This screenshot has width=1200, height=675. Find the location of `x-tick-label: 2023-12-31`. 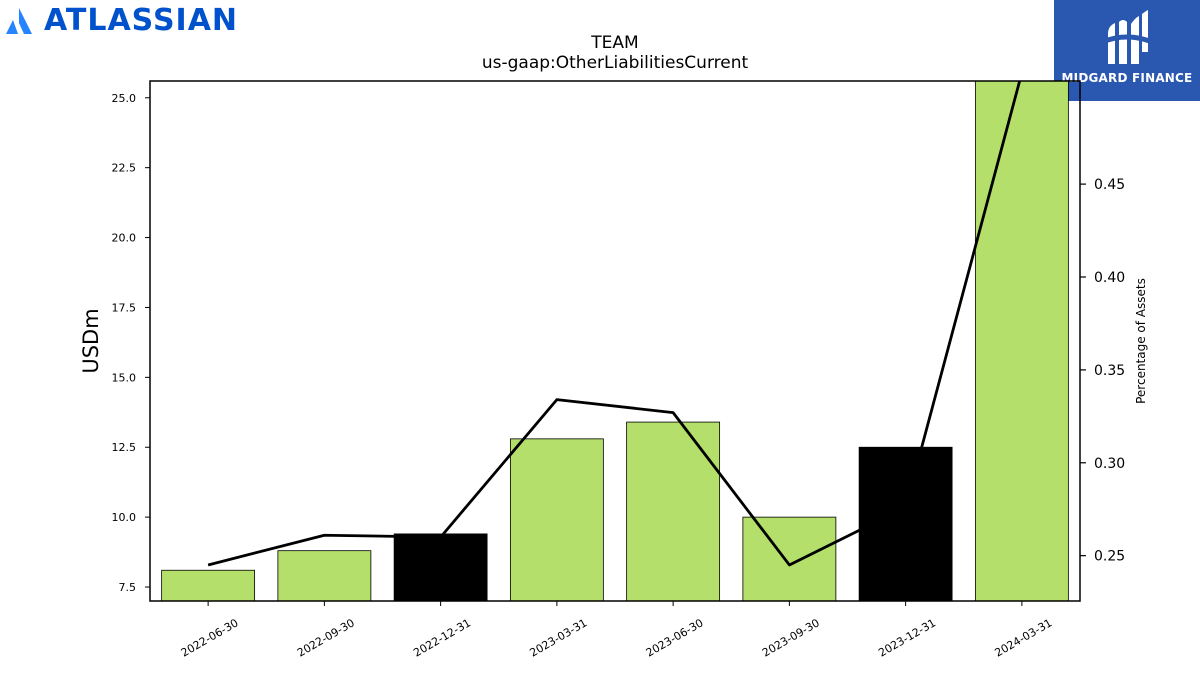

x-tick-label: 2023-12-31 is located at coordinates (907, 637).